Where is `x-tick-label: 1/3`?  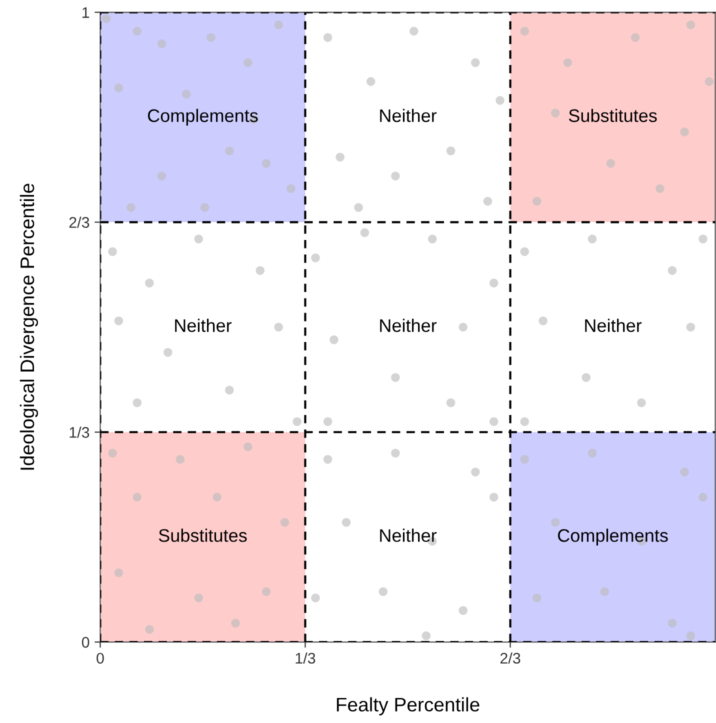 x-tick-label: 1/3 is located at coordinates (306, 658).